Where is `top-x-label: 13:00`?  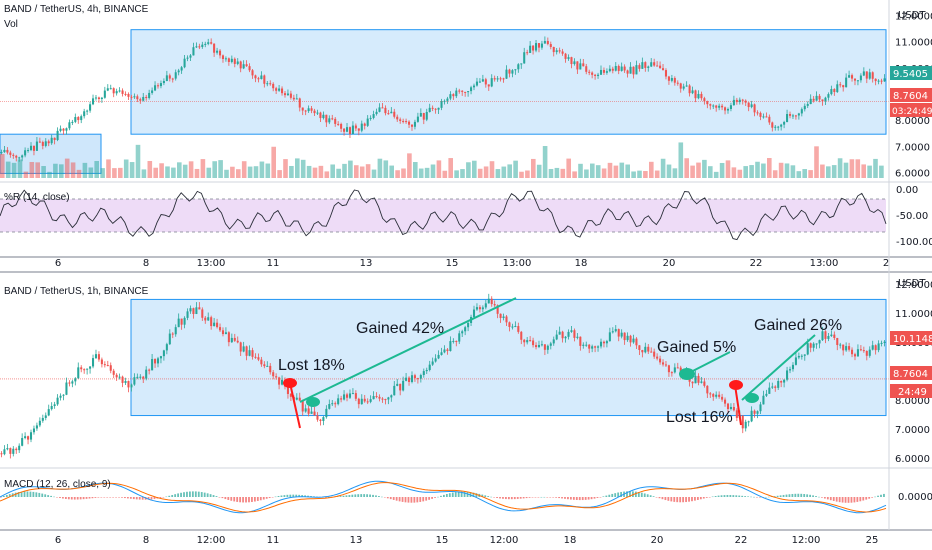 top-x-label: 13:00 is located at coordinates (824, 263).